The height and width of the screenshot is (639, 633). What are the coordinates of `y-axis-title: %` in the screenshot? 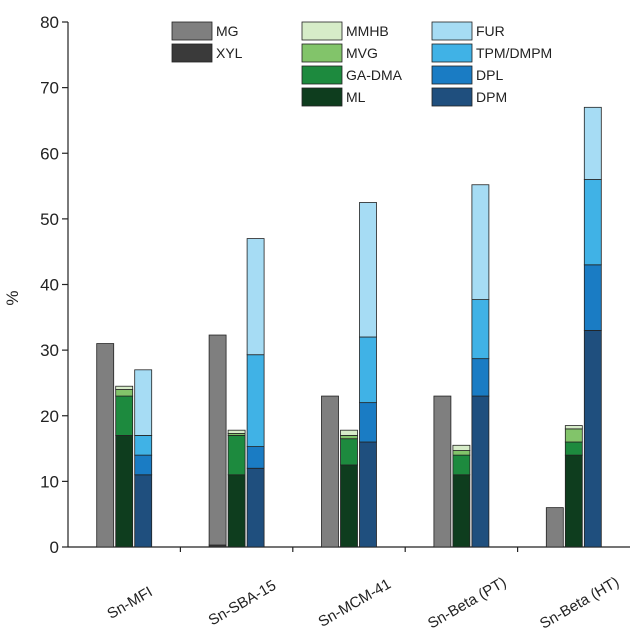 It's located at (12, 297).